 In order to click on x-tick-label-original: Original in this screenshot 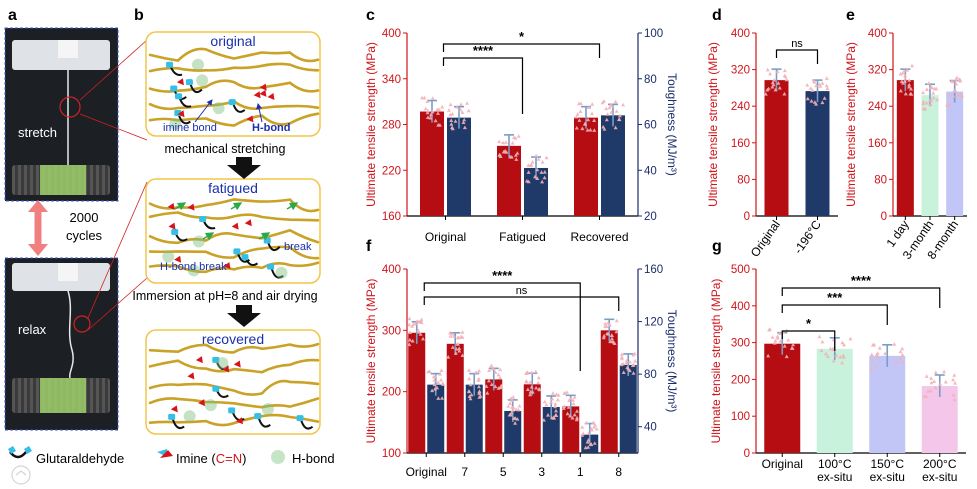, I will do `click(426, 472)`.